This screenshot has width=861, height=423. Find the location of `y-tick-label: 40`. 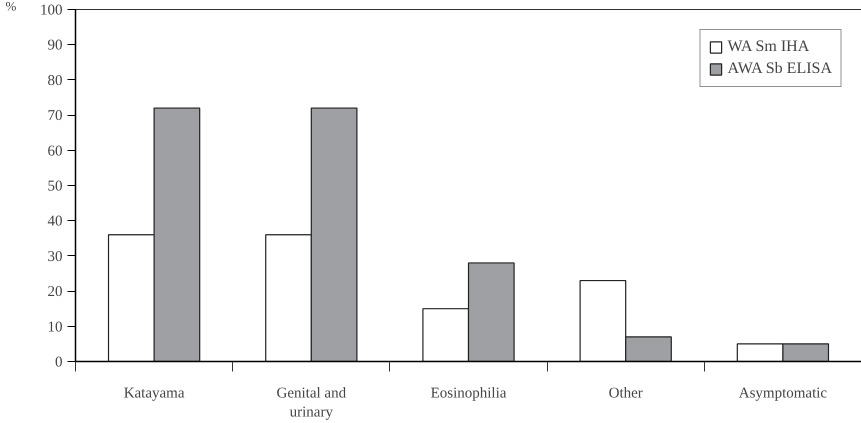

y-tick-label: 40 is located at coordinates (55, 222).